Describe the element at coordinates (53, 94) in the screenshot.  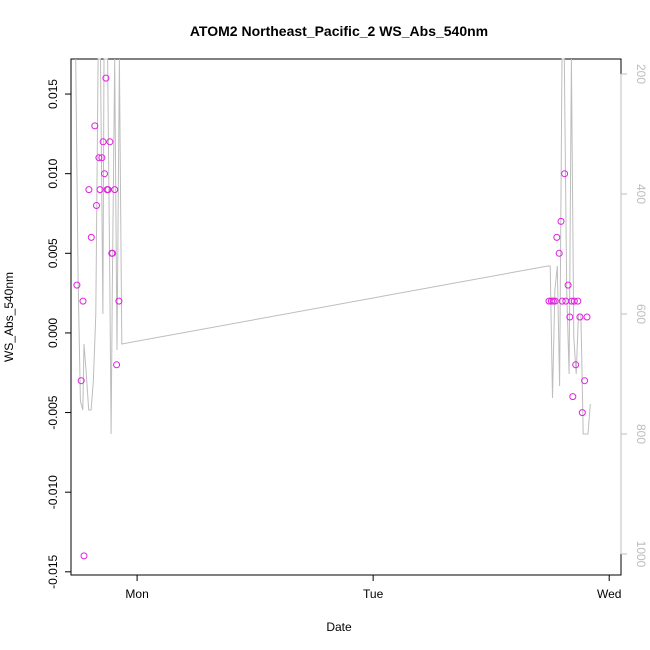
I see `y-tick-label: 0.015` at that location.